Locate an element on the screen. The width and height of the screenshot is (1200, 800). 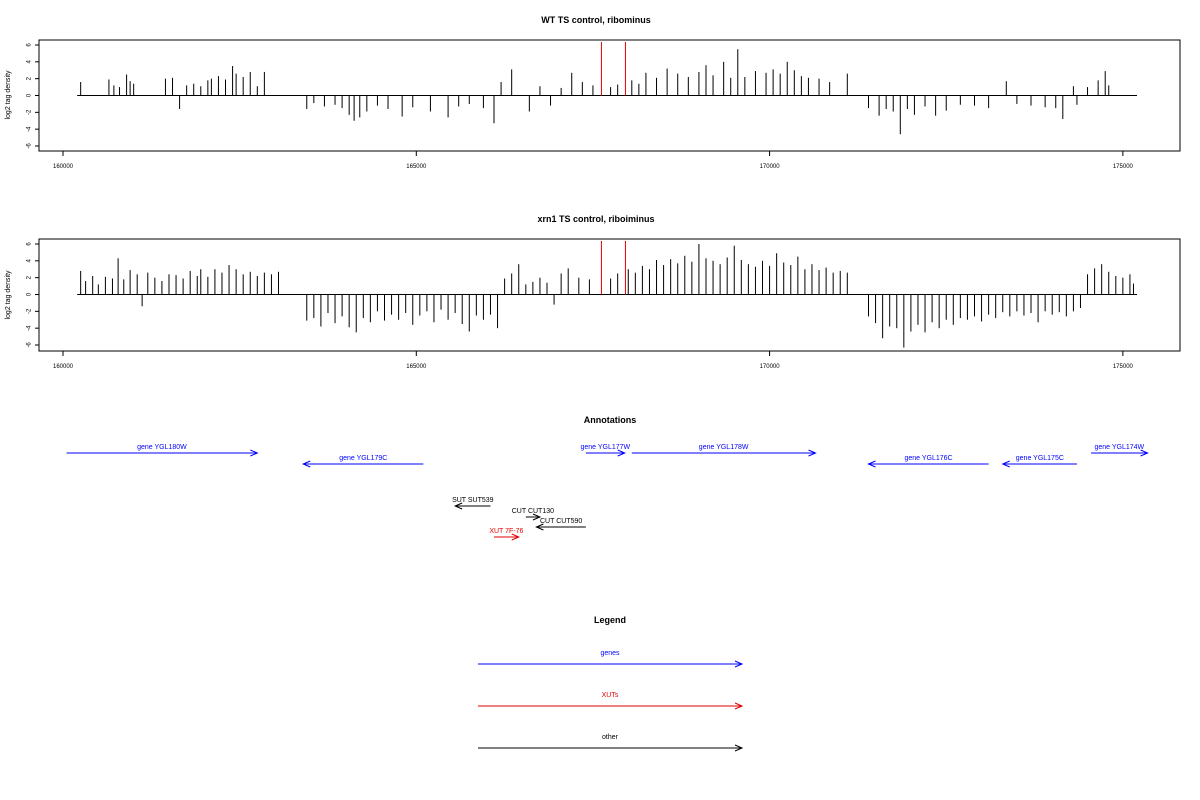
xrn1-y-axis: 6 4 2 0 -2 -4 -6 is located at coordinates (33, 295).